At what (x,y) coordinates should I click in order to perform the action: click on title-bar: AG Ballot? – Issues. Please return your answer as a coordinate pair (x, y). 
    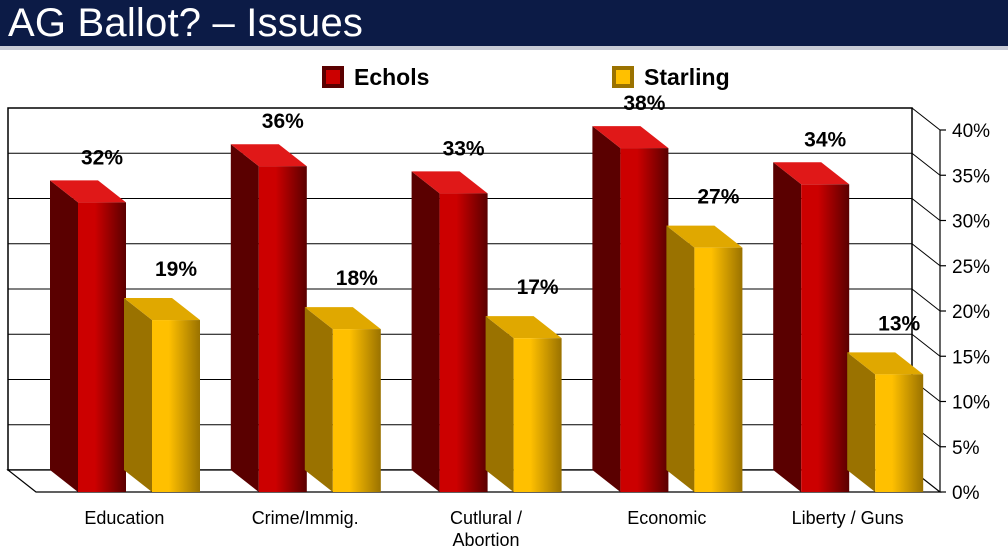
    Looking at the image, I should click on (504, 23).